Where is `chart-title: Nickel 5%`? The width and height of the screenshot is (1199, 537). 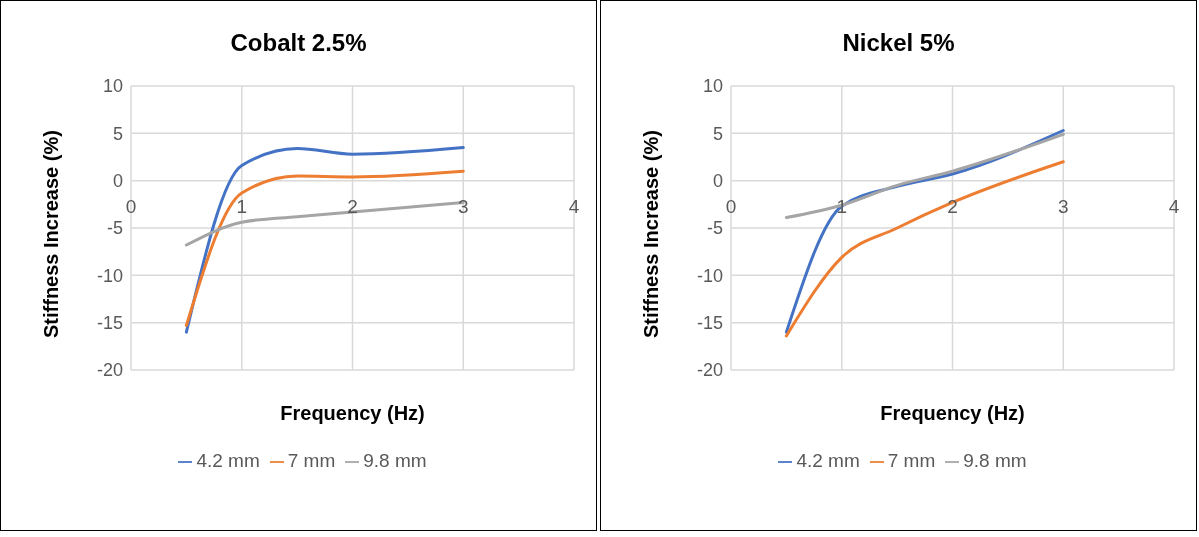 chart-title: Nickel 5% is located at coordinates (898, 43).